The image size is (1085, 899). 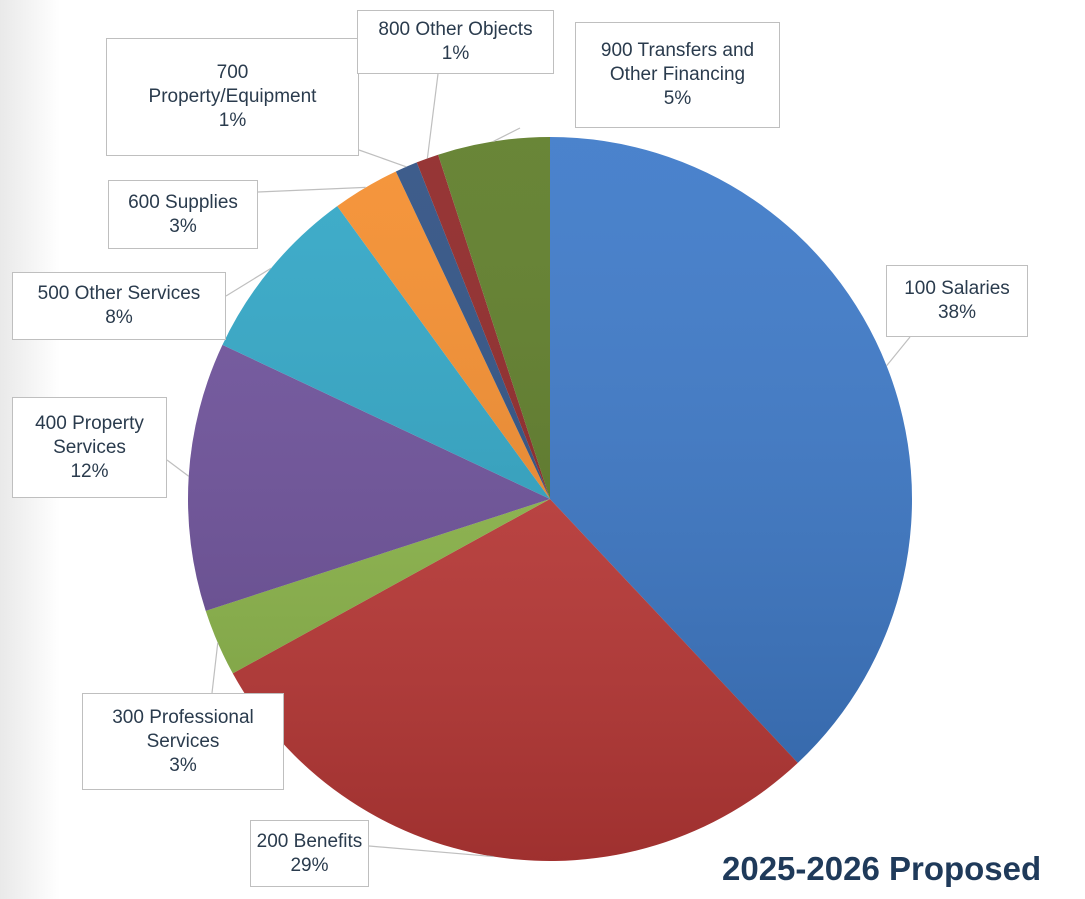 I want to click on data-label: 700 Property/Equipment 1%, so click(x=232, y=97).